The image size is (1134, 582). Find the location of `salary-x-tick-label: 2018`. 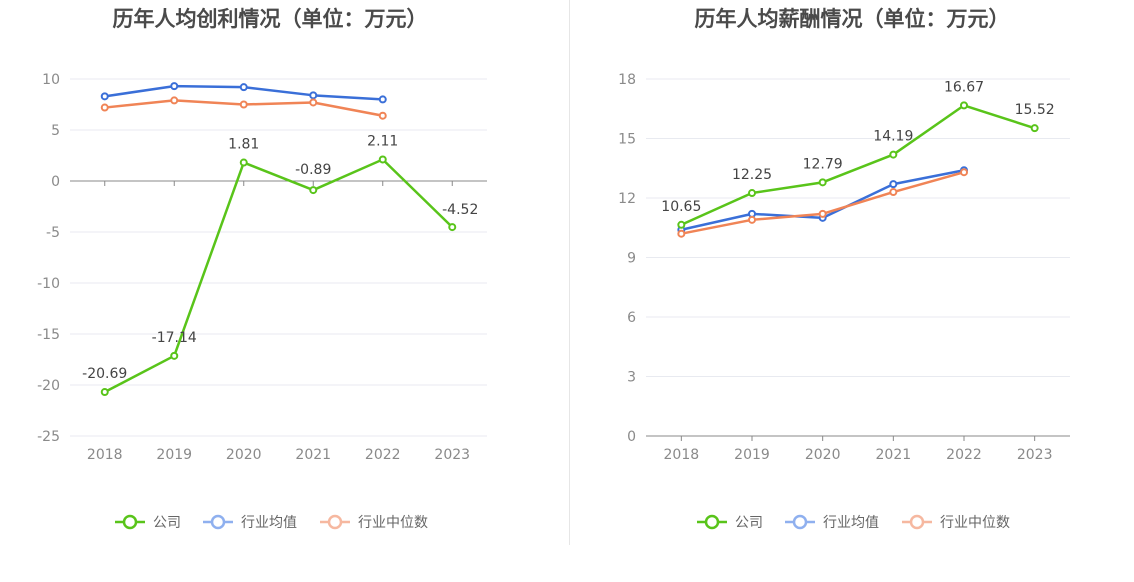

salary-x-tick-label: 2018 is located at coordinates (682, 455).